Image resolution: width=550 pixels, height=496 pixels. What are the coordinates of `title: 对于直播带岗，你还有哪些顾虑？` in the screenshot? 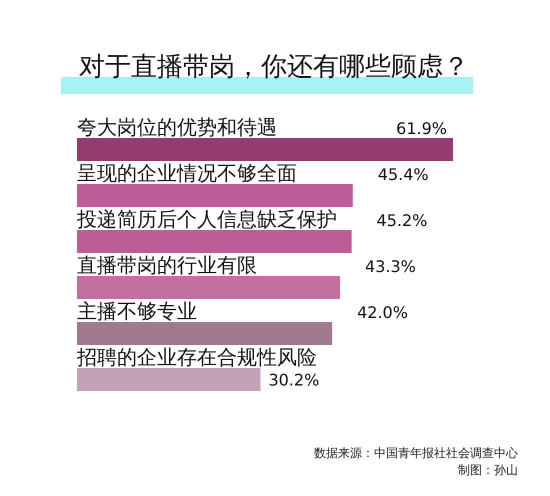 It's located at (274, 67).